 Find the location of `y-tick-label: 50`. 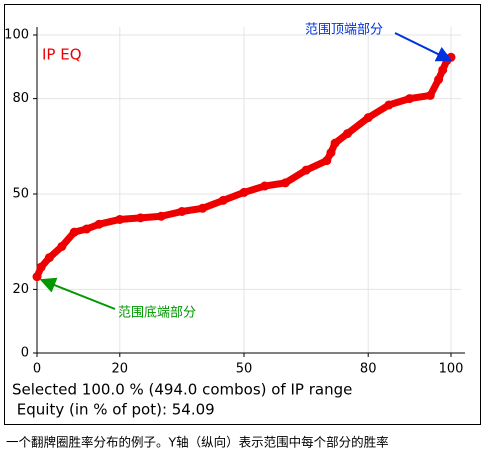

y-tick-label: 50 is located at coordinates (20, 194).